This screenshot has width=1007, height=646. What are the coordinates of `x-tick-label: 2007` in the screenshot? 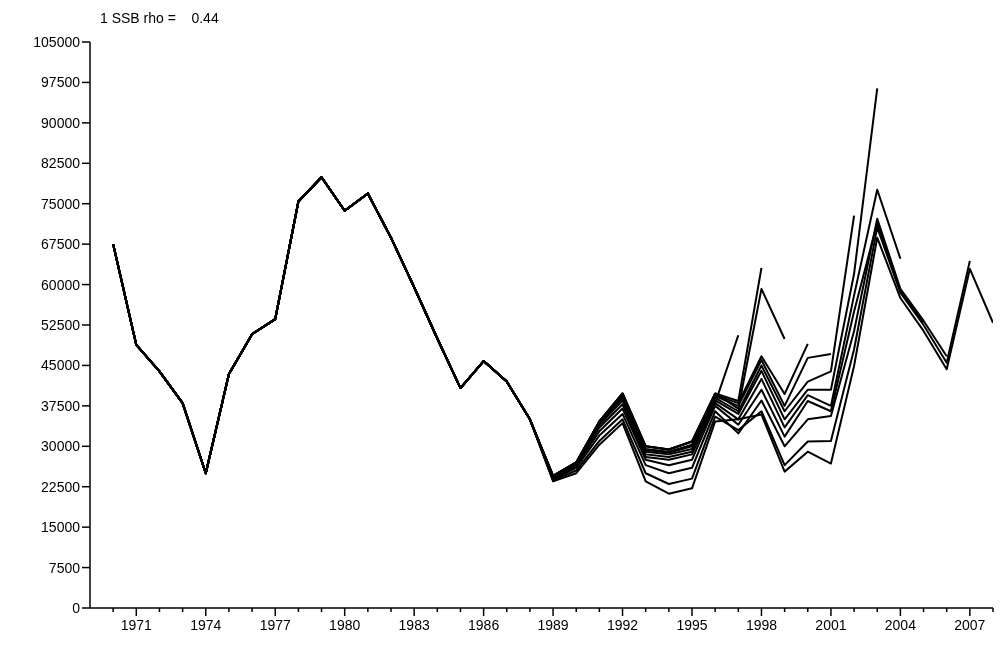 It's located at (970, 625).